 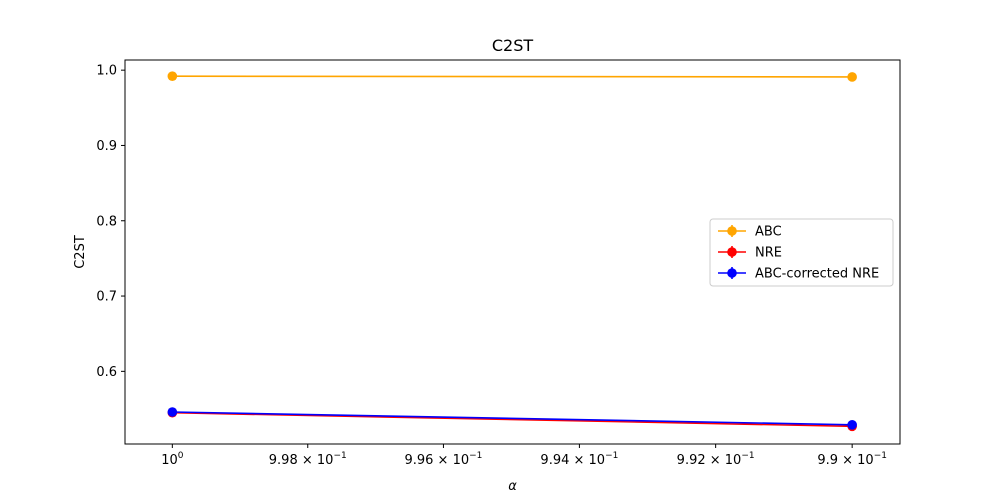 I want to click on y-tick-label: 0.8, so click(x=106, y=221).